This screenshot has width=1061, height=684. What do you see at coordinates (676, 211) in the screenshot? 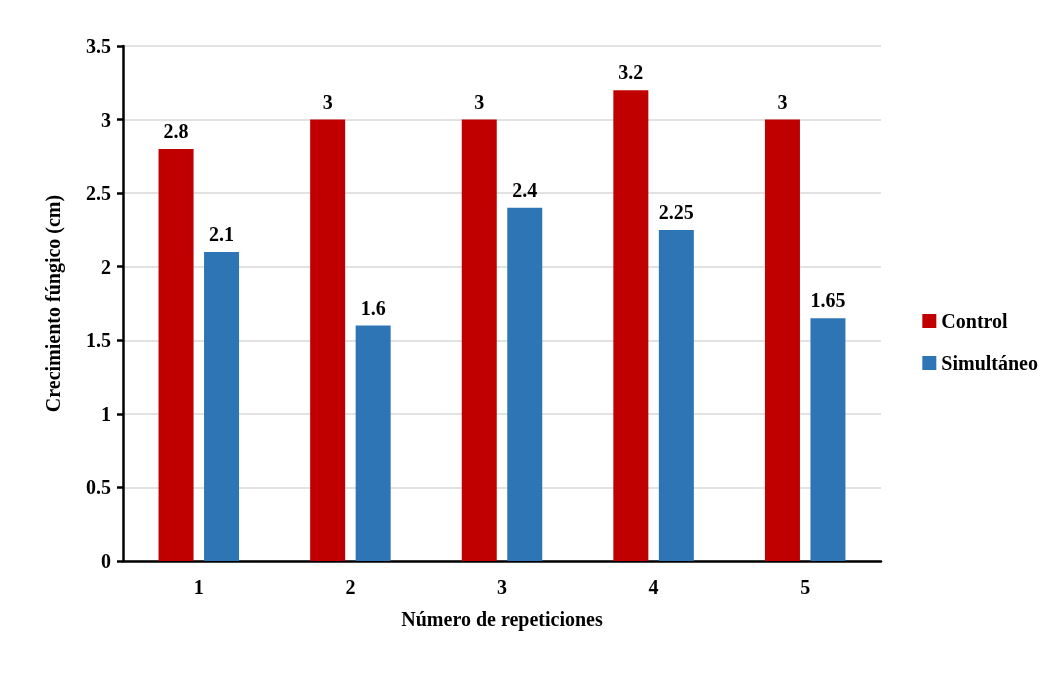
I see `data-label: 2.25` at bounding box center [676, 211].